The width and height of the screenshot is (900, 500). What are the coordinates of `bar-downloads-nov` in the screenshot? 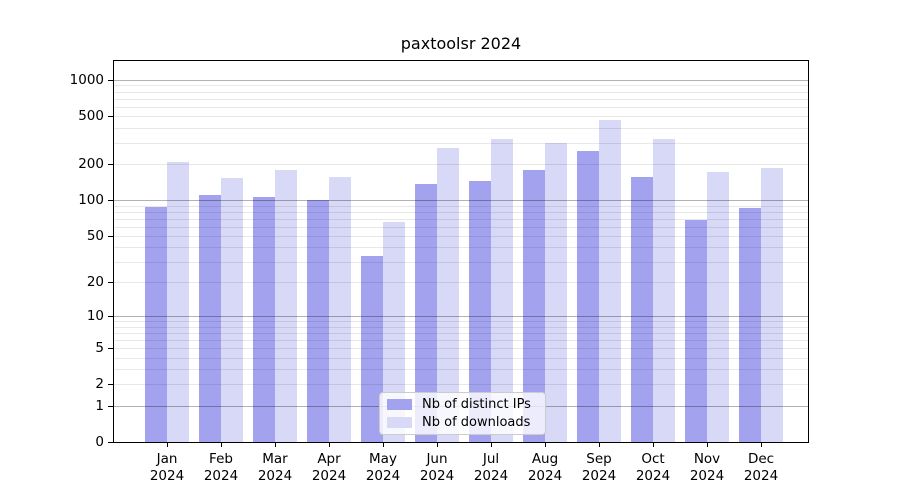 It's located at (718, 306).